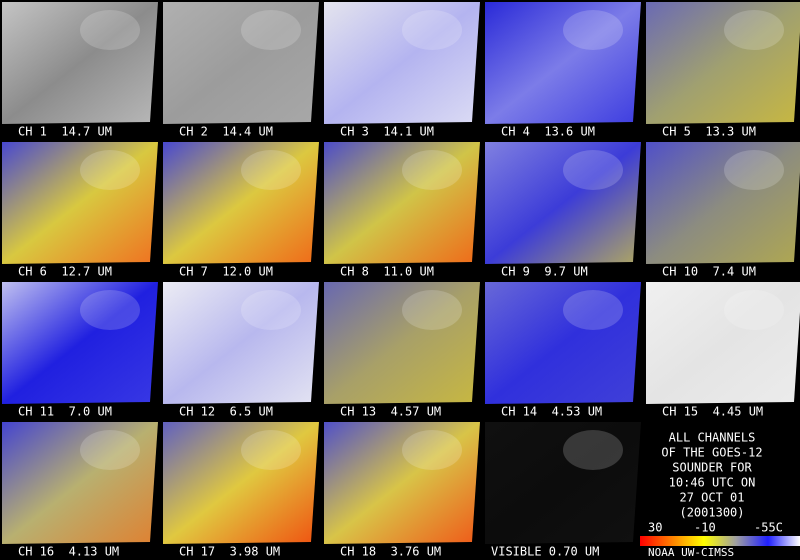  Describe the element at coordinates (720, 541) in the screenshot. I see `colorbar` at that location.